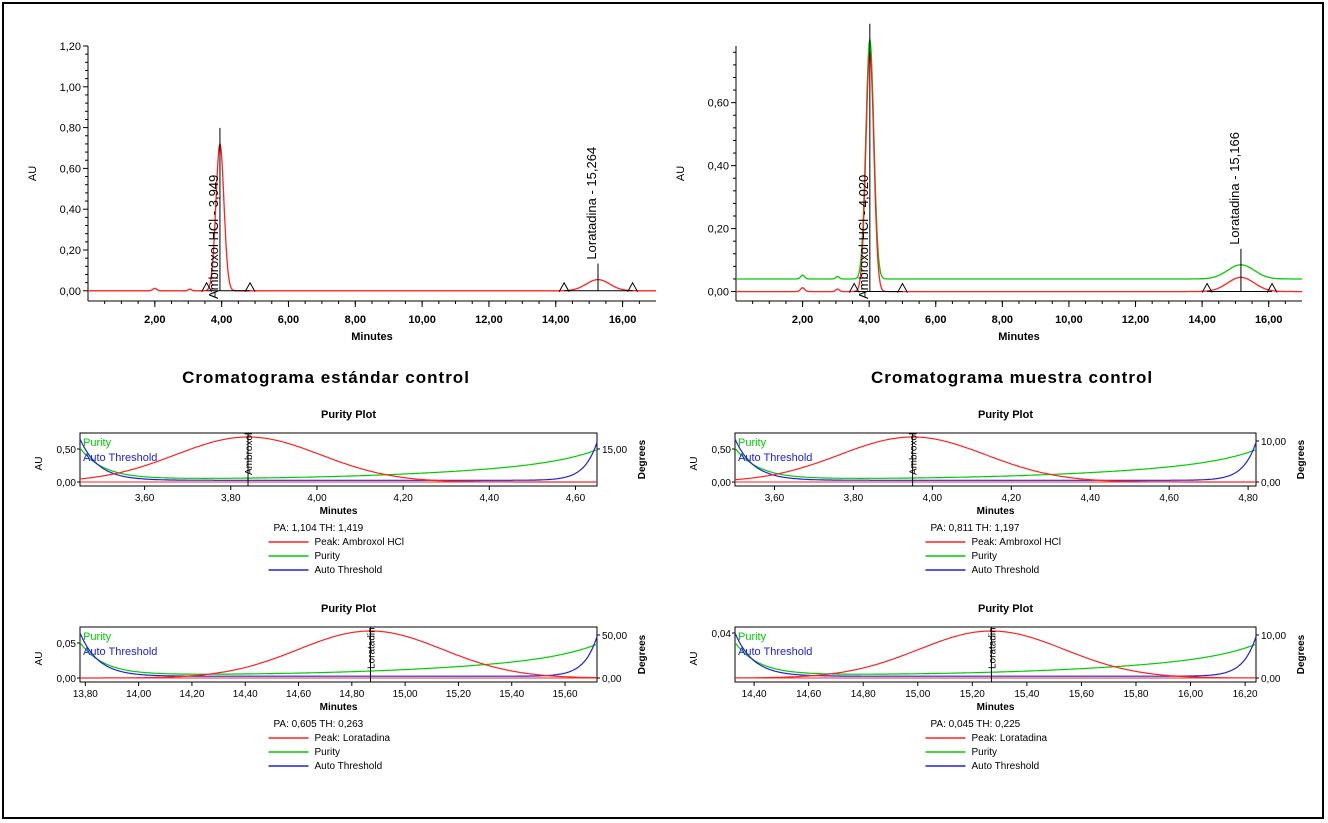 The image size is (1328, 823). I want to click on x-tick-label: 15,80, so click(1135, 694).